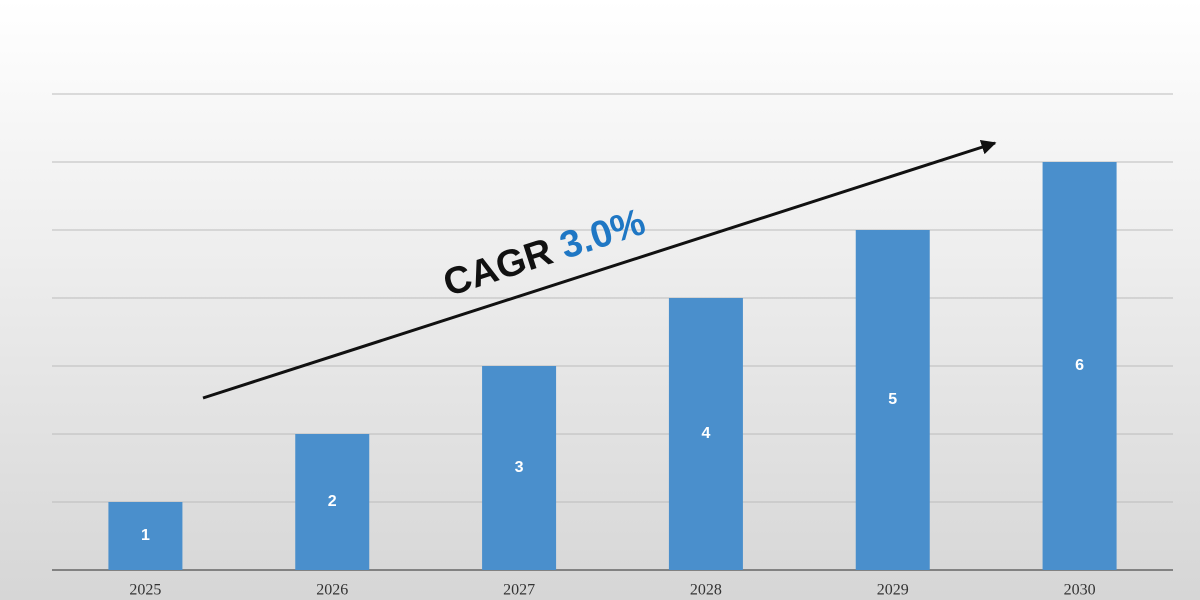 This screenshot has height=600, width=1200. Describe the element at coordinates (893, 590) in the screenshot. I see `x-tick-label: 2029` at that location.